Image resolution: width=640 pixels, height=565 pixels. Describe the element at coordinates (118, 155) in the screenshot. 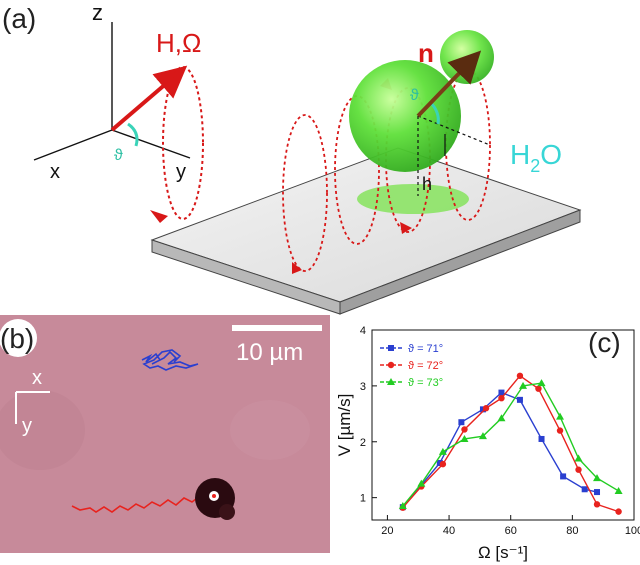

I see `theta-label-a: ϑ` at that location.